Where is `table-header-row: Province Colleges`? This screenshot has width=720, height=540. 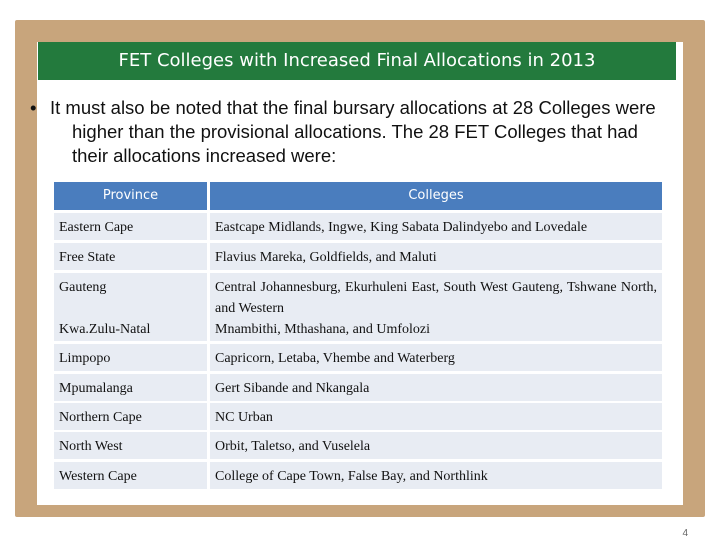 table-header-row: Province Colleges is located at coordinates (358, 196).